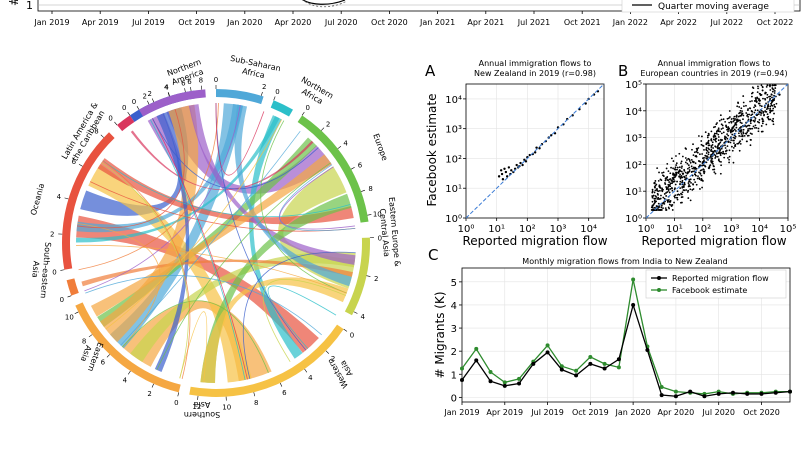 This screenshot has height=455, width=808. What do you see at coordinates (633, 219) in the screenshot?
I see `ytick-label: 10⁰` at bounding box center [633, 219].